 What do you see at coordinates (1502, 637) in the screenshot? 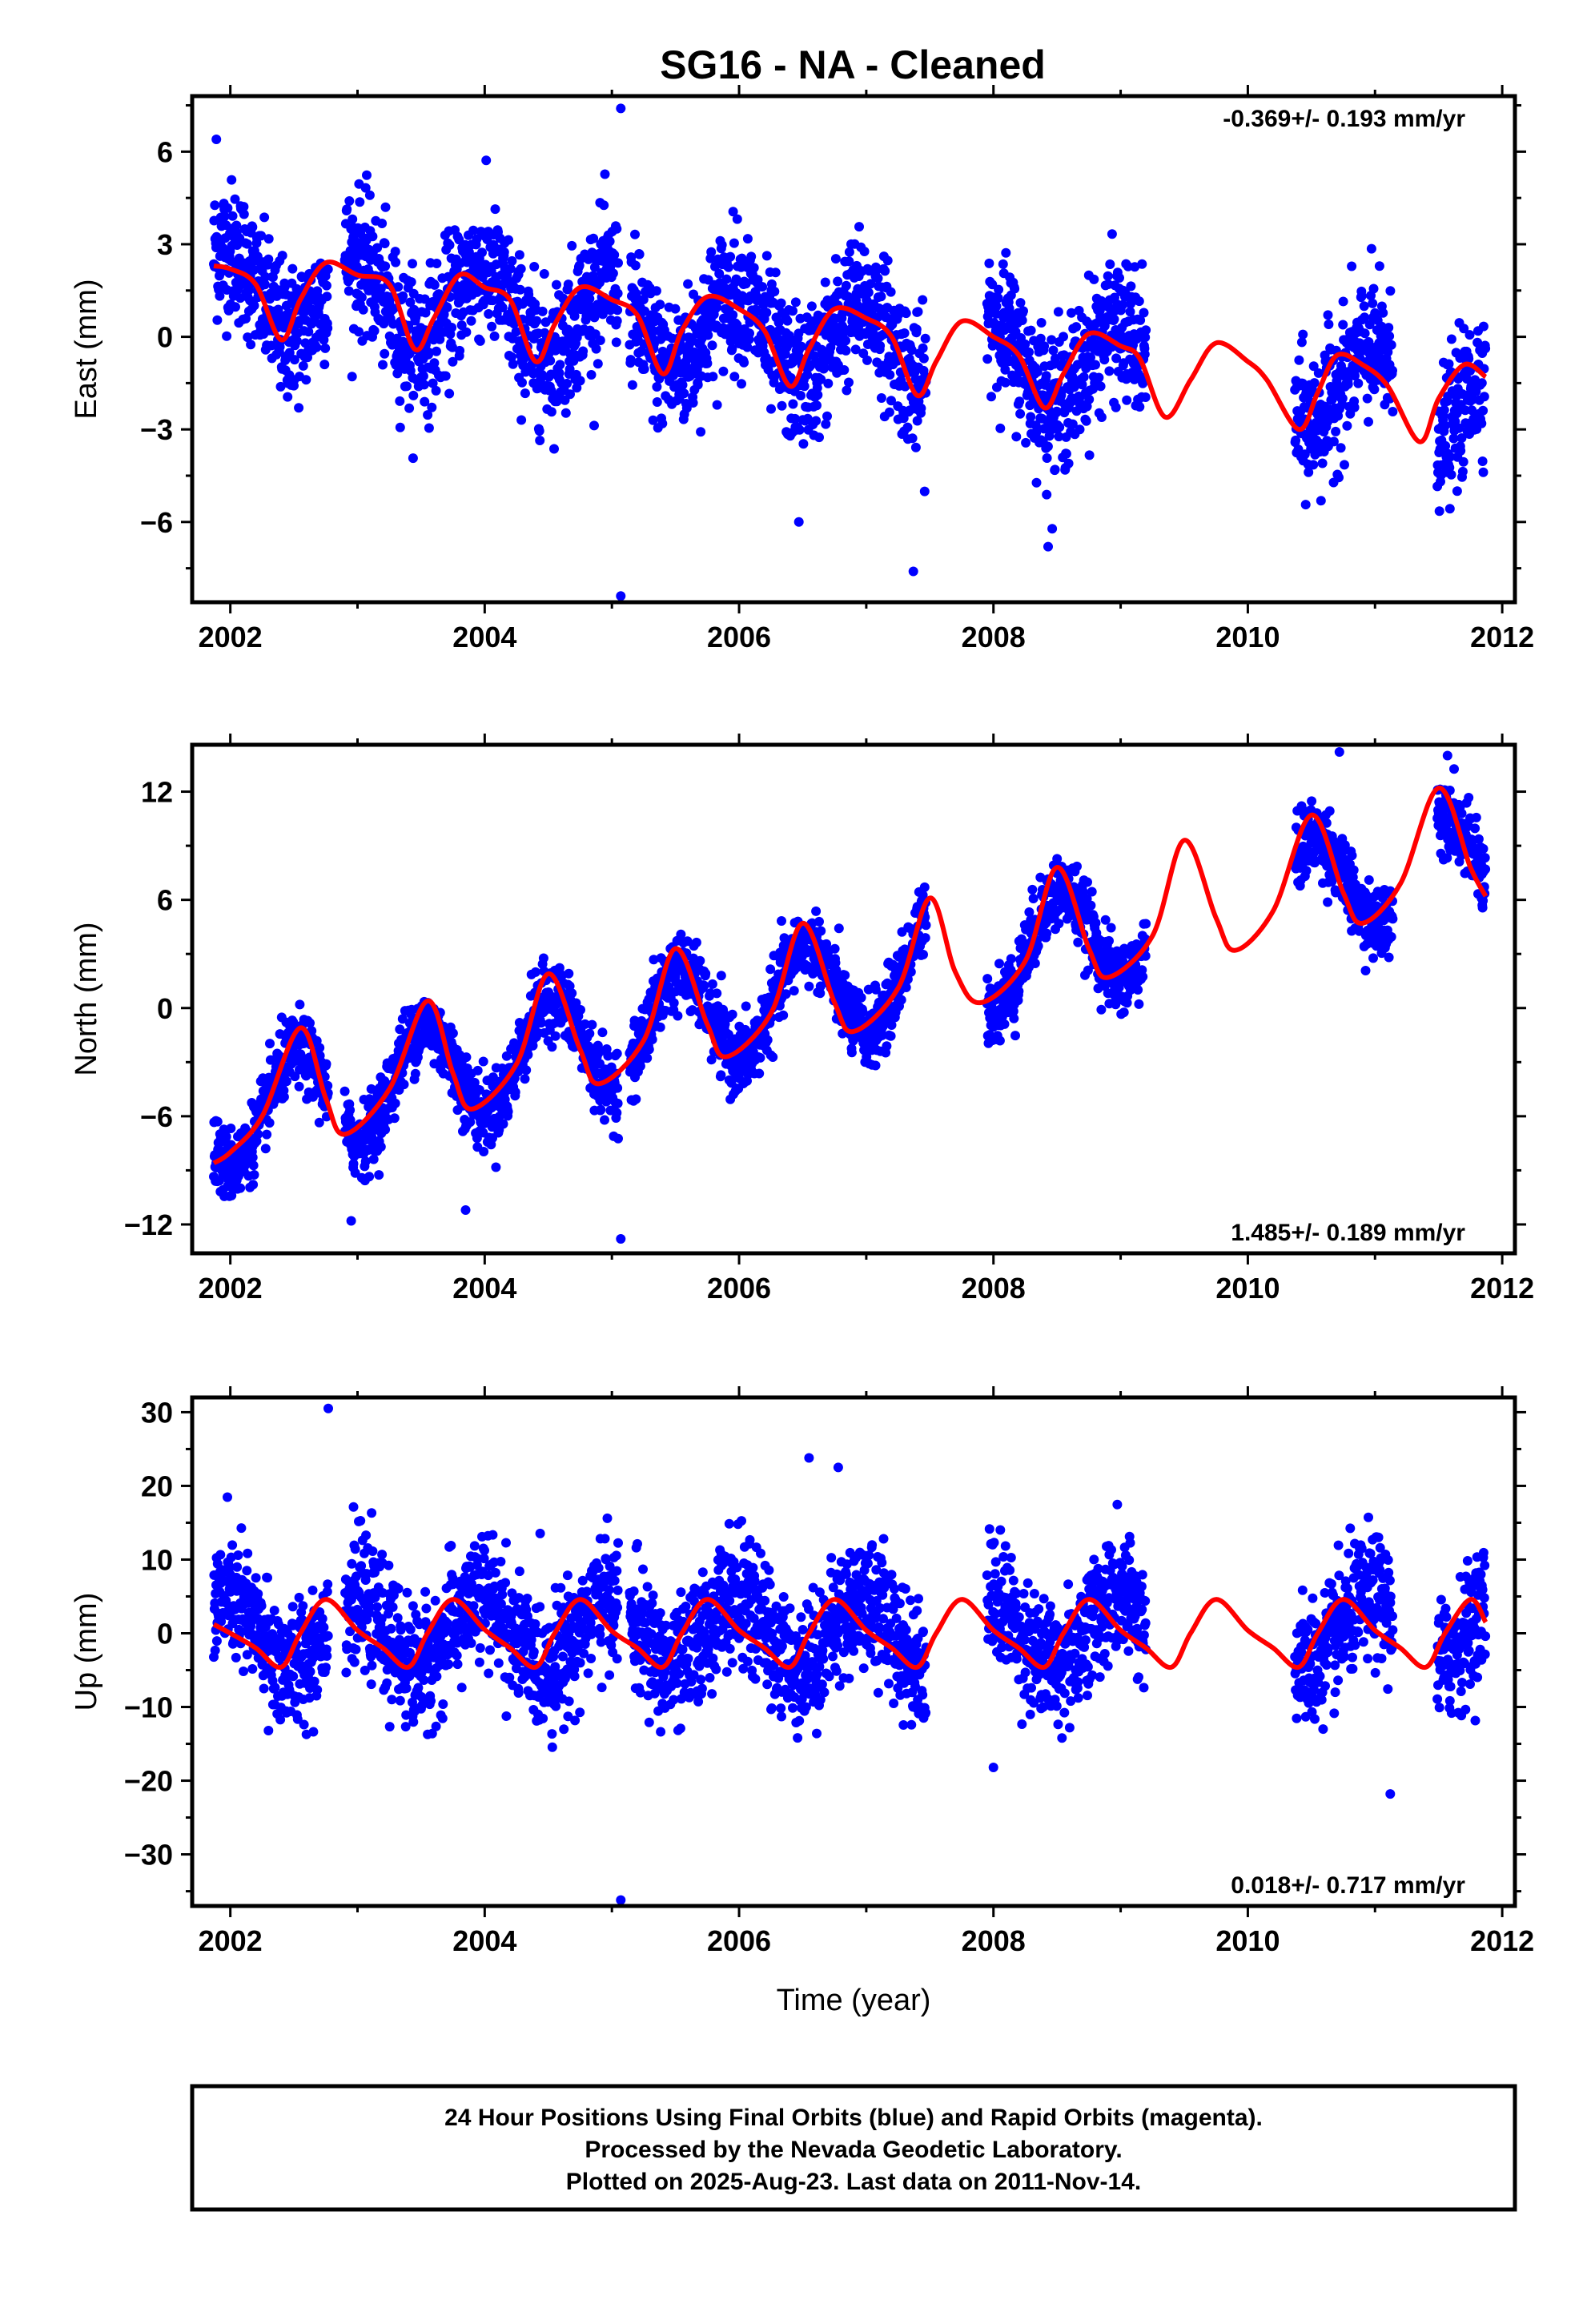
I see `x-tick-label: 2012` at bounding box center [1502, 637].